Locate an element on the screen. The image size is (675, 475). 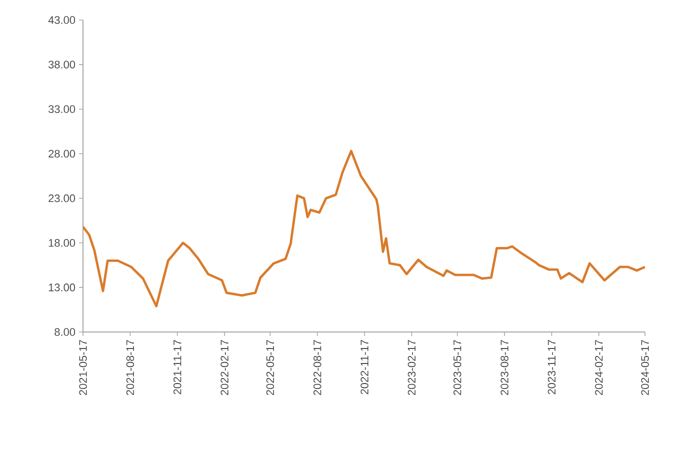
x-tick-label: 2024-05-17 is located at coordinates (645, 368).